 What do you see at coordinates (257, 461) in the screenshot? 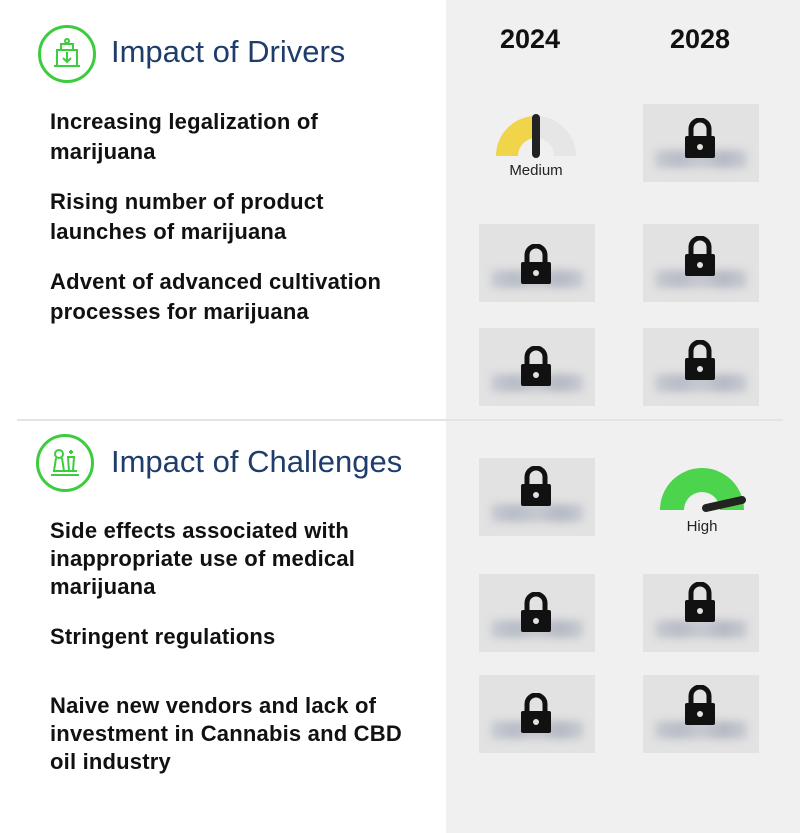
I see `challenges-section-title: Impact of Challenges` at bounding box center [257, 461].